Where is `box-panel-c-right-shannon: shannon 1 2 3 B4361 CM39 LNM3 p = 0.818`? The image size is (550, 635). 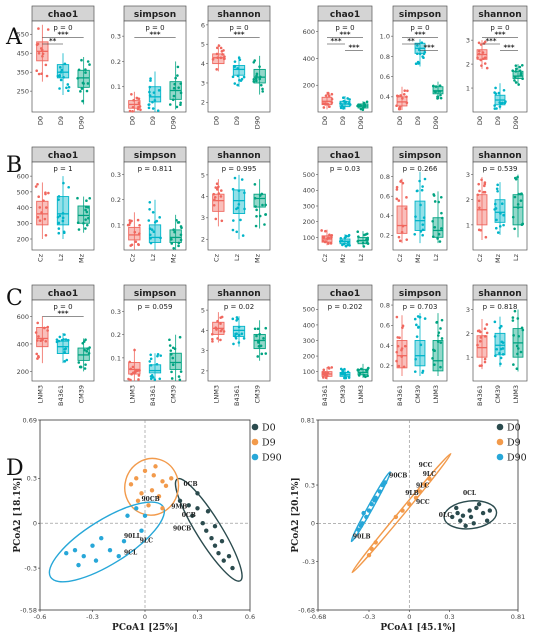 box-panel-c-right-shannon: shannon 1 2 3 B4361 CM39 LNM3 p = 0.818 is located at coordinates (497, 345).